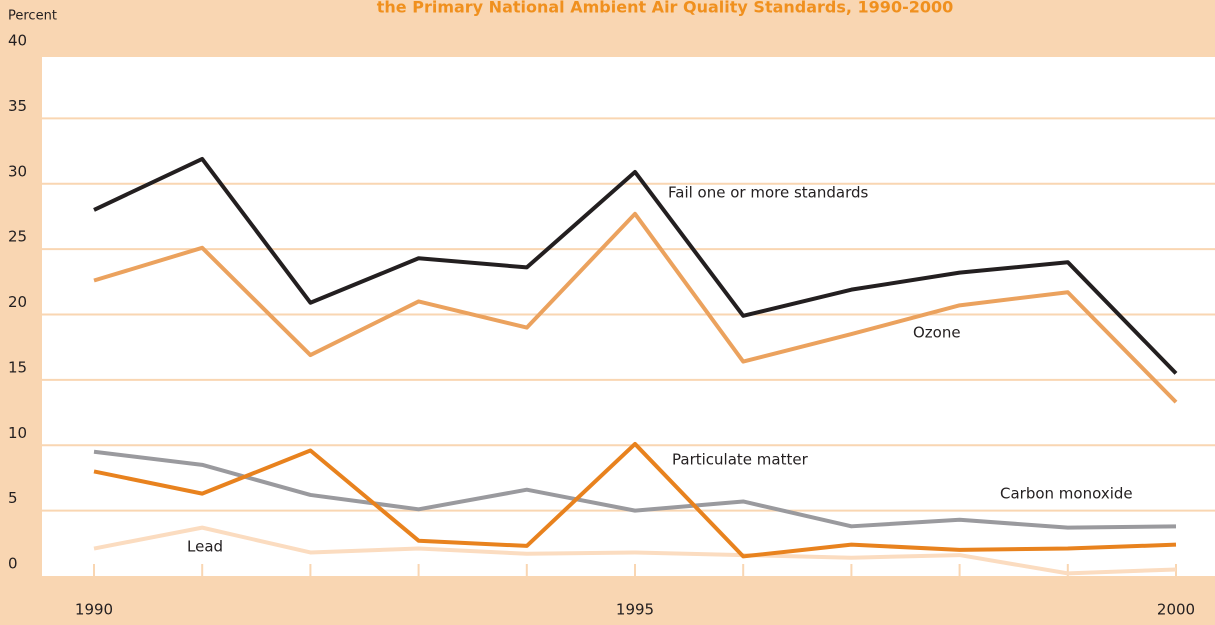  I want to click on x-tick-label: 1995, so click(635, 610).